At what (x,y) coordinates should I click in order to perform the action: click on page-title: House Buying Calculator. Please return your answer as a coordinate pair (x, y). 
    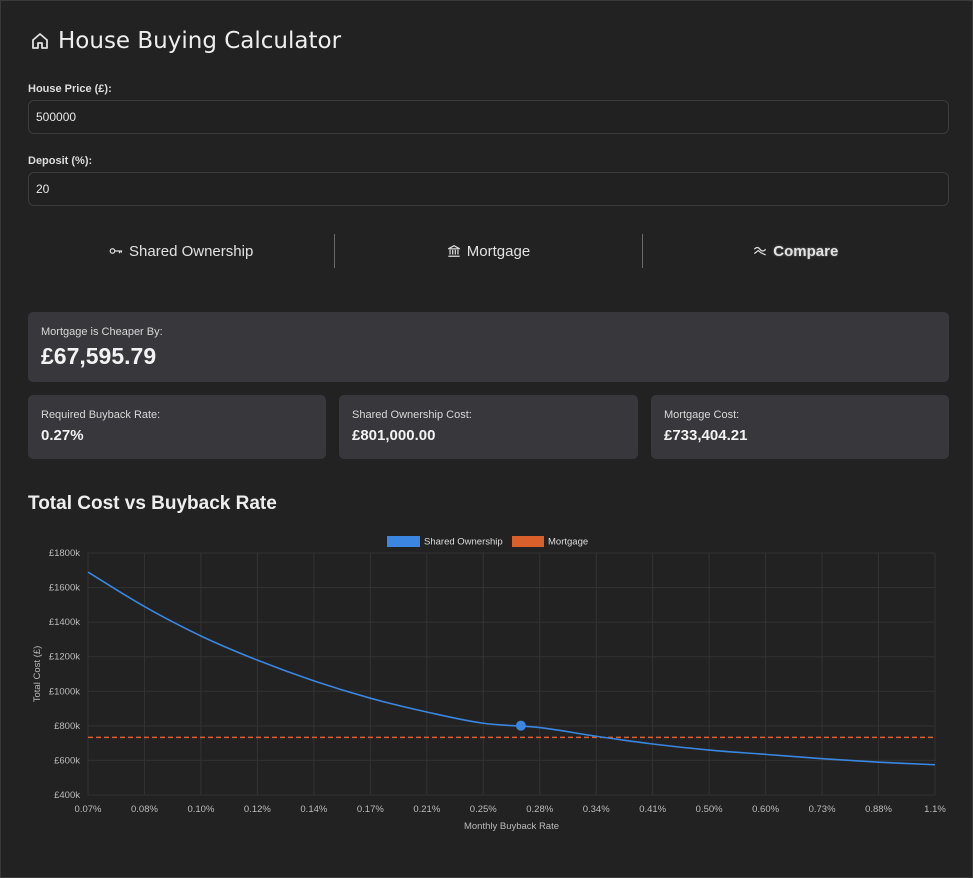
    Looking at the image, I should click on (185, 41).